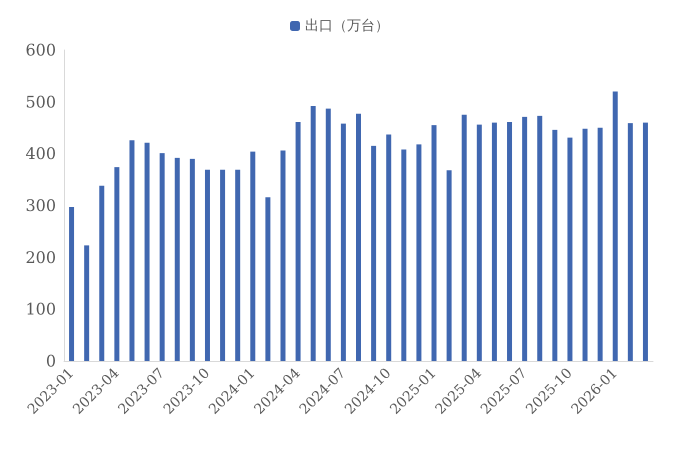 The image size is (679, 452). Describe the element at coordinates (40, 205) in the screenshot. I see `y-tick-label: 300` at that location.